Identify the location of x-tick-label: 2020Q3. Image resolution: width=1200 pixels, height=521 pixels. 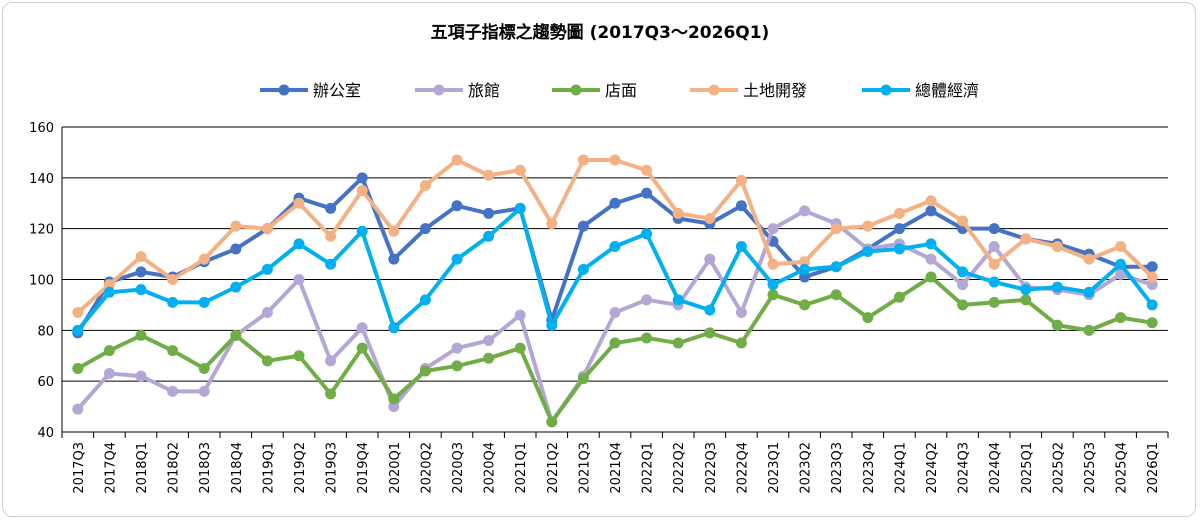
(458, 468).